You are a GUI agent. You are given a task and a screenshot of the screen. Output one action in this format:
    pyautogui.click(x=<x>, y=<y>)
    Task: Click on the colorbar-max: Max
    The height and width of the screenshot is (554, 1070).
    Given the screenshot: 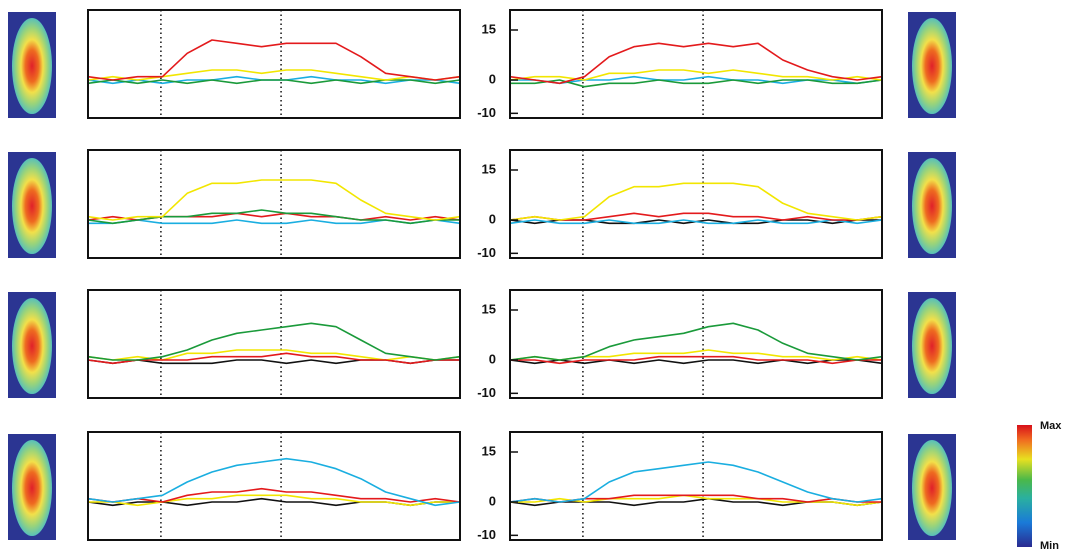 What is the action you would take?
    pyautogui.click(x=1051, y=426)
    